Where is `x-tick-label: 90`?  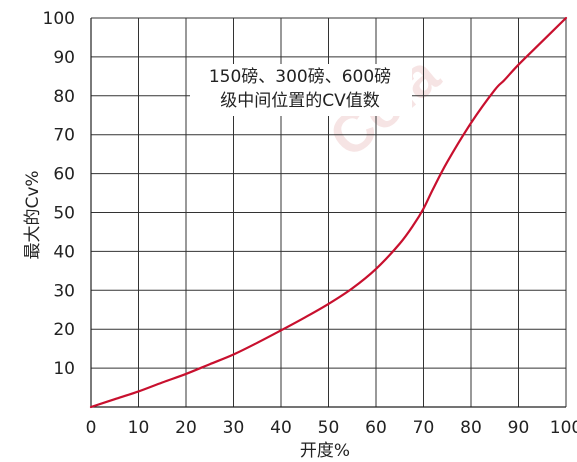 x-tick-label: 90 is located at coordinates (519, 428).